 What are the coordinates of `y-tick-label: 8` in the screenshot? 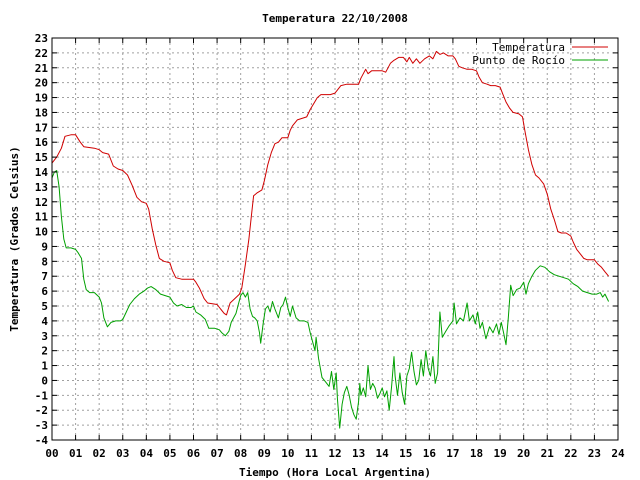 It's located at (44, 261).